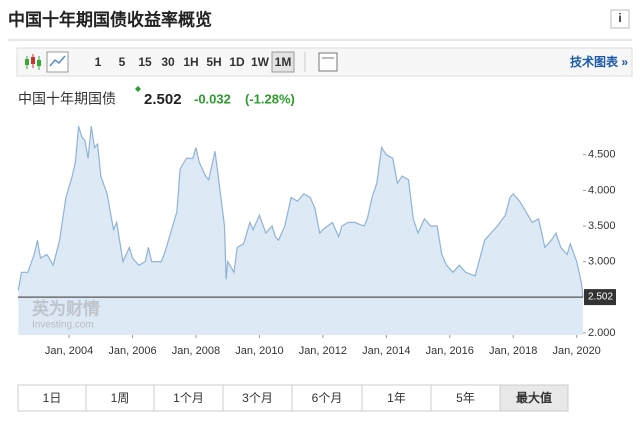  What do you see at coordinates (450, 351) in the screenshot?
I see `x-tick-label: Jan, 2016` at bounding box center [450, 351].